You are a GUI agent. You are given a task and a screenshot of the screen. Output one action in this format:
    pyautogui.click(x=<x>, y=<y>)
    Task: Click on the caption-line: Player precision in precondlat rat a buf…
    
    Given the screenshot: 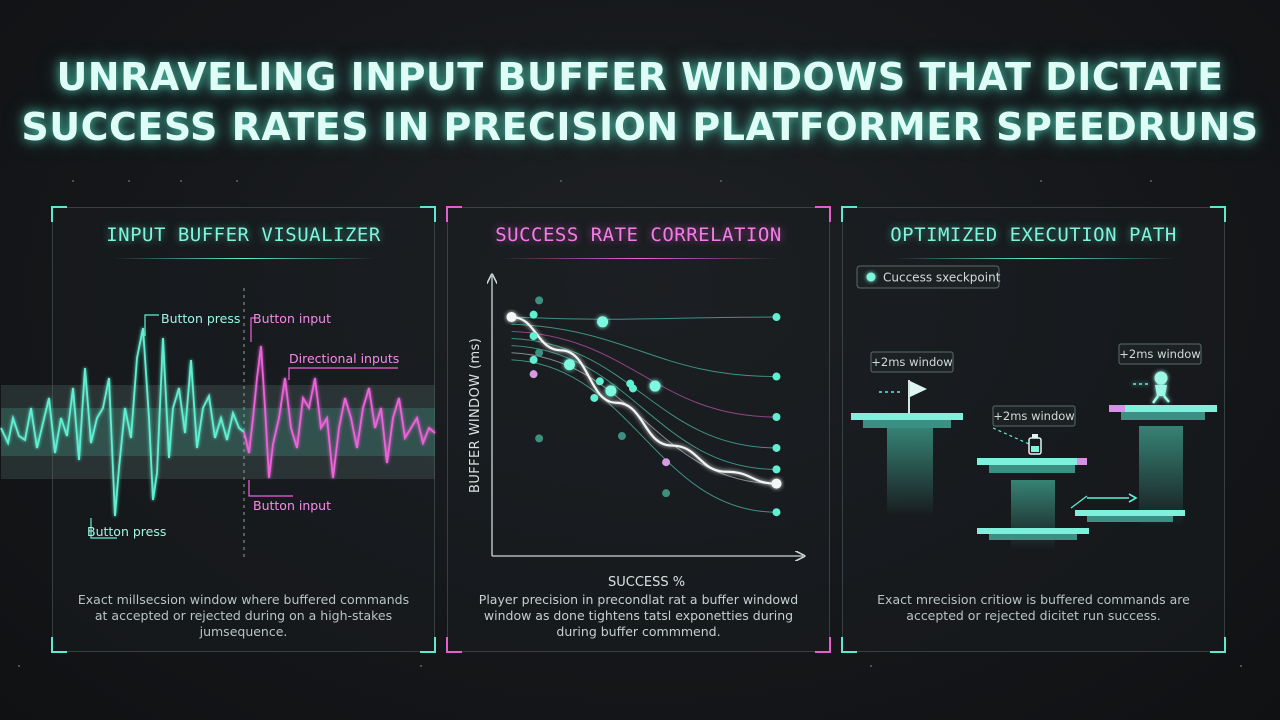 What is the action you would take?
    pyautogui.click(x=638, y=599)
    